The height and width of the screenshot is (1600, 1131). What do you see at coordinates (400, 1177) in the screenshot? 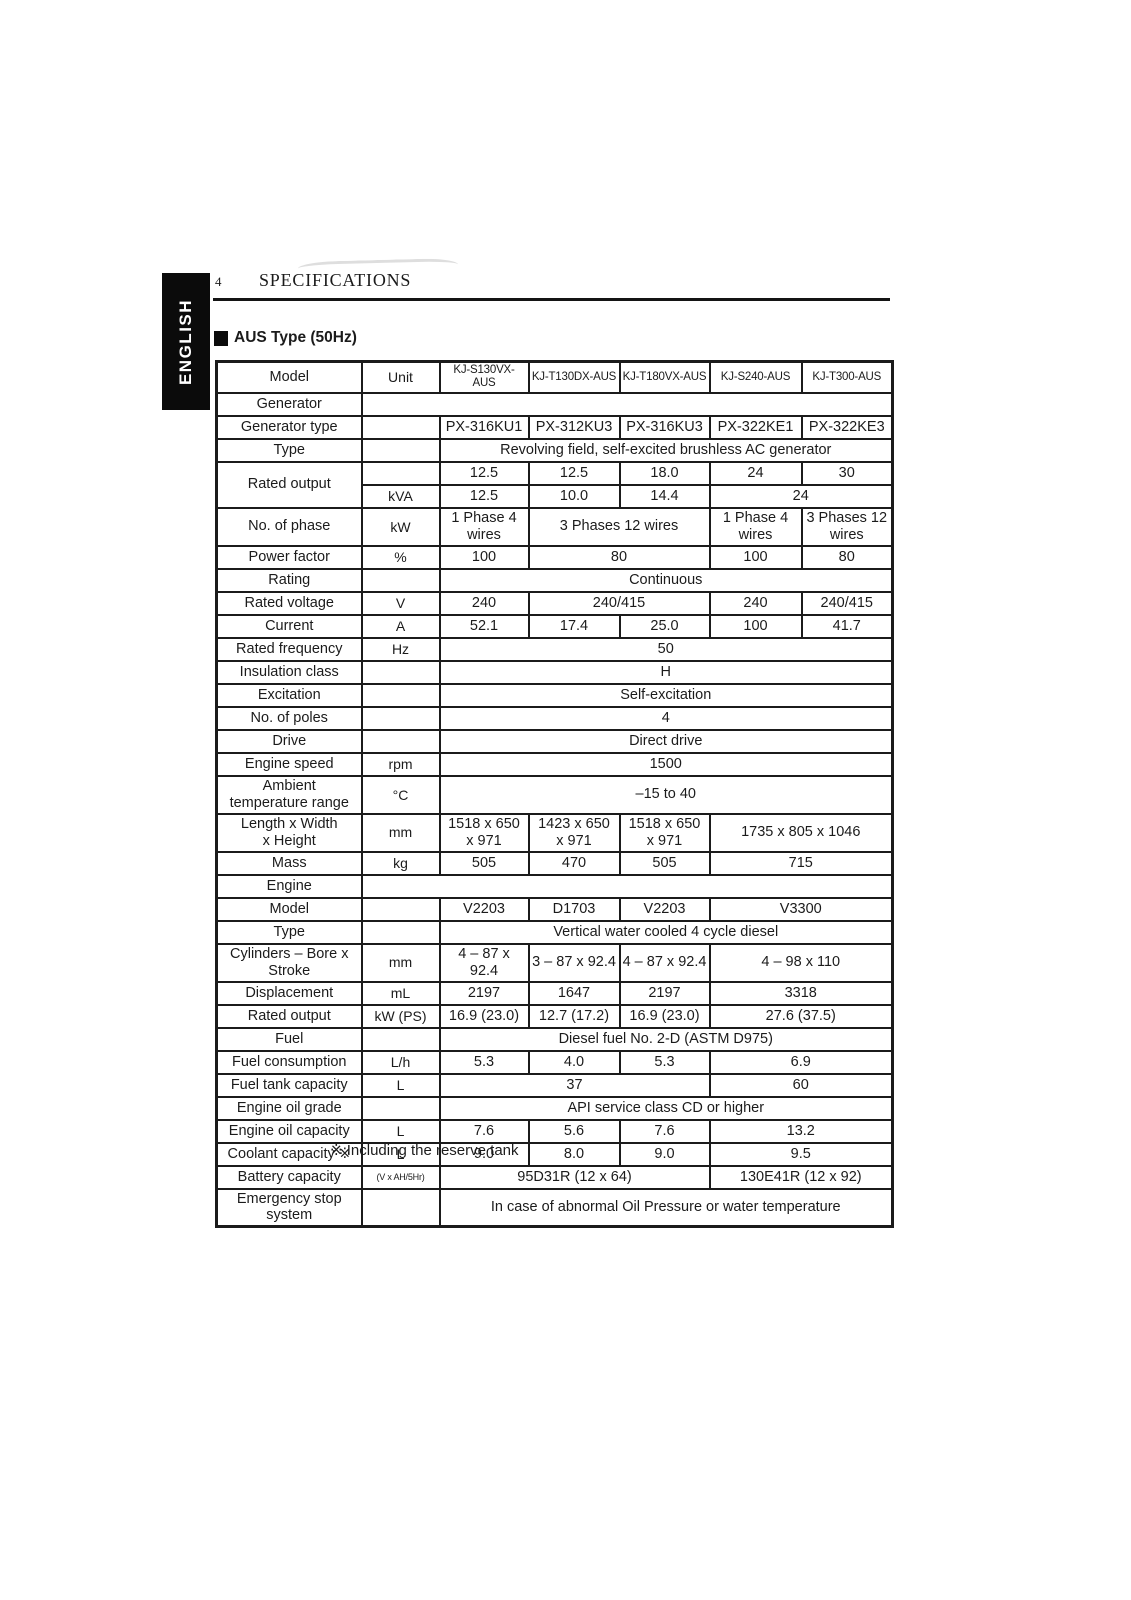
I see `unit-cell: (V x AH/5Hr)` at bounding box center [400, 1177].